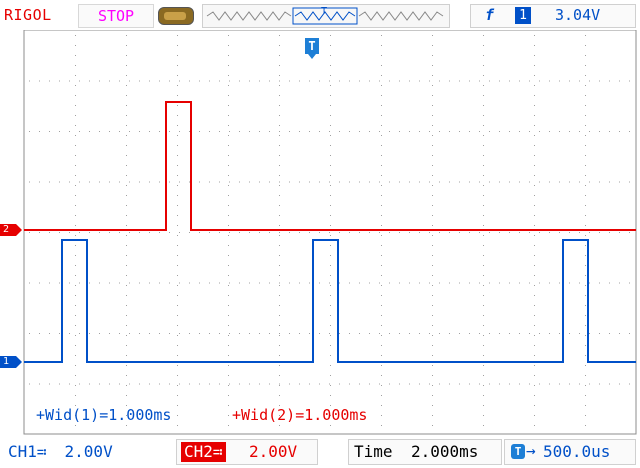 This screenshot has width=640, height=468. I want to click on run-stop-status: STOP, so click(116, 16).